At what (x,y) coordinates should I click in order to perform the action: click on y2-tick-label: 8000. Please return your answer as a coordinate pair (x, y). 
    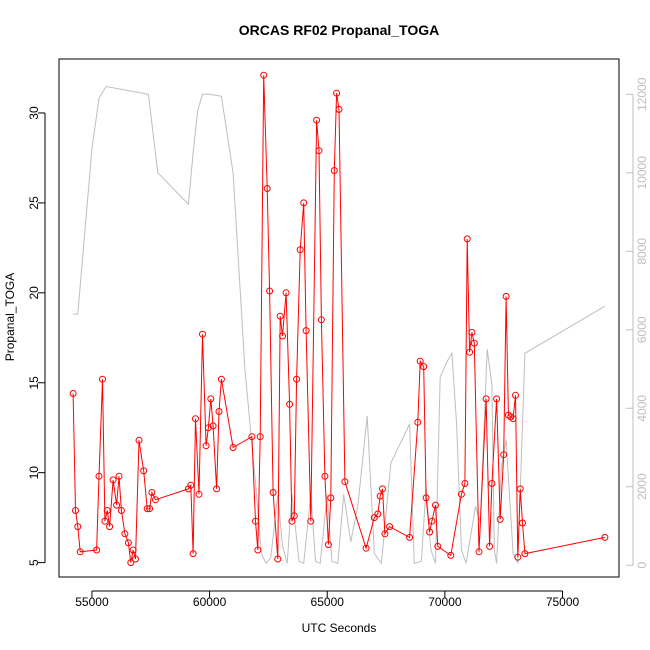
    Looking at the image, I should click on (642, 251).